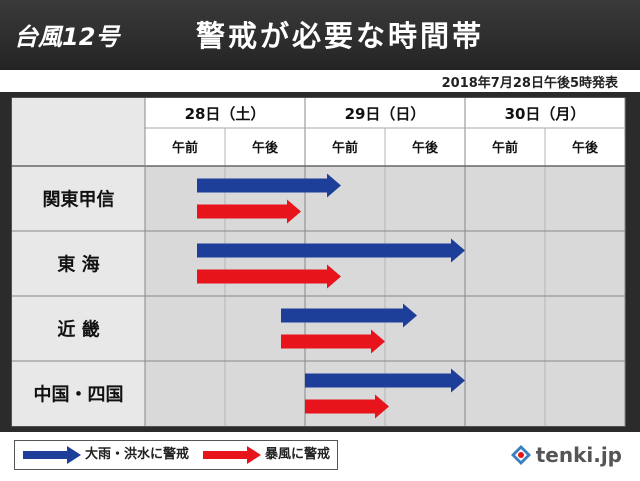  What do you see at coordinates (340, 36) in the screenshot?
I see `page-title: 警戒が必要な時間帯` at bounding box center [340, 36].